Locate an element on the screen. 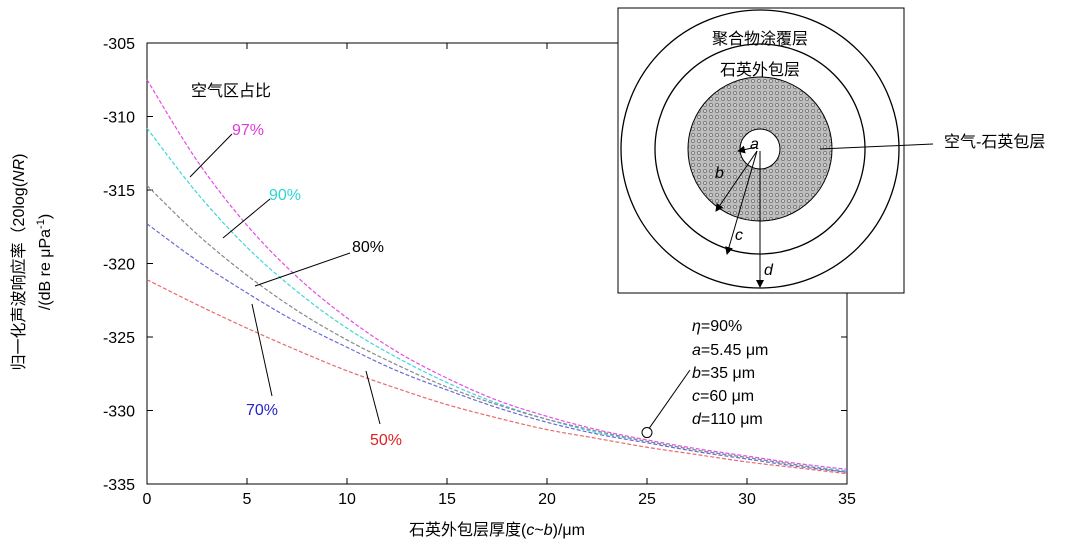  y-tick-label: -310 is located at coordinates (119, 118).